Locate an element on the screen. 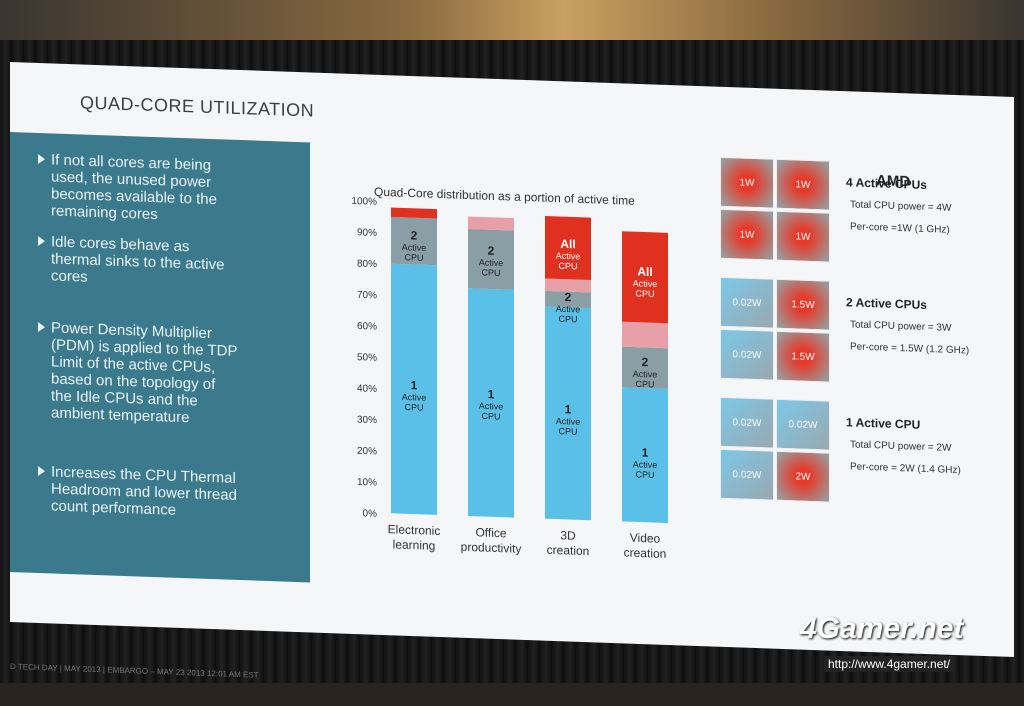  y-tick-label: 70% is located at coordinates (367, 296).